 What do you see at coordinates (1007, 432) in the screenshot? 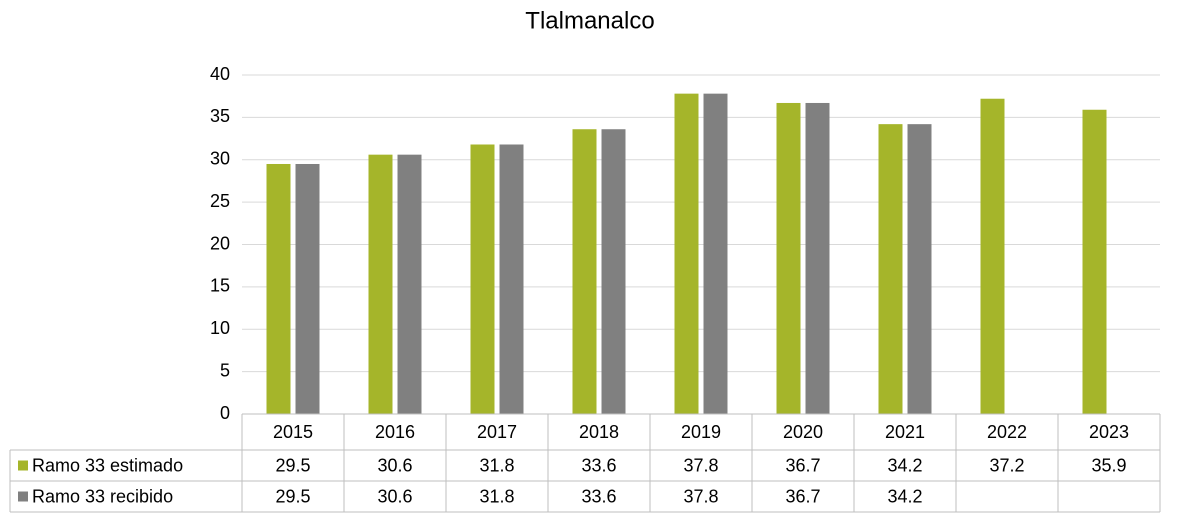
I see `x-tick-label: 2022` at bounding box center [1007, 432].